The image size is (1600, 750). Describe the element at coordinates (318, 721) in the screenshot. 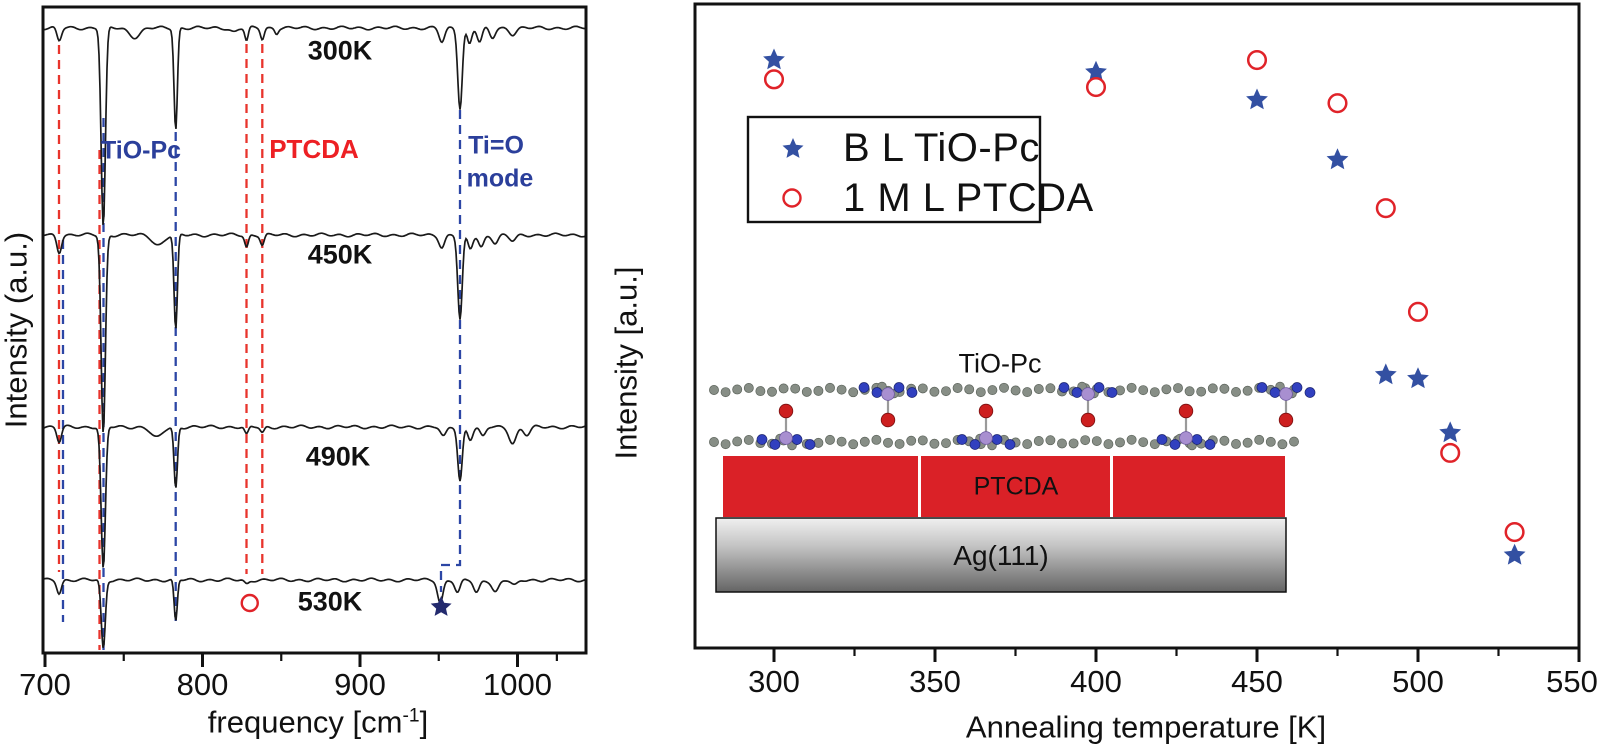

I see `left-x-axis-label: frequency [cm-1]` at that location.